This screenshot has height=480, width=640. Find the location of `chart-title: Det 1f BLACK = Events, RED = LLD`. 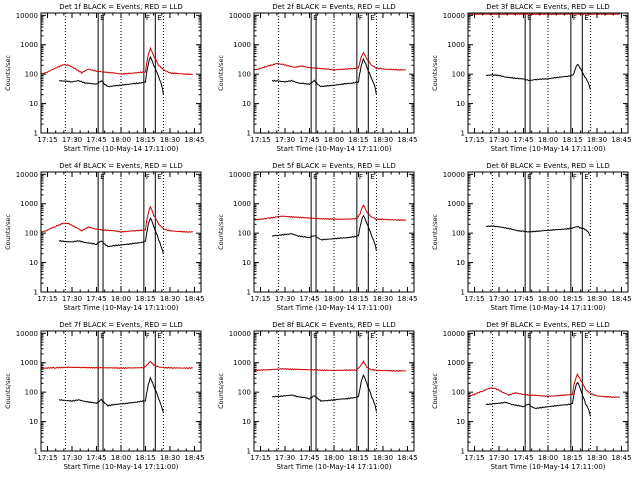

chart-title: Det 1f BLACK = Events, RED = LLD is located at coordinates (120, 7).